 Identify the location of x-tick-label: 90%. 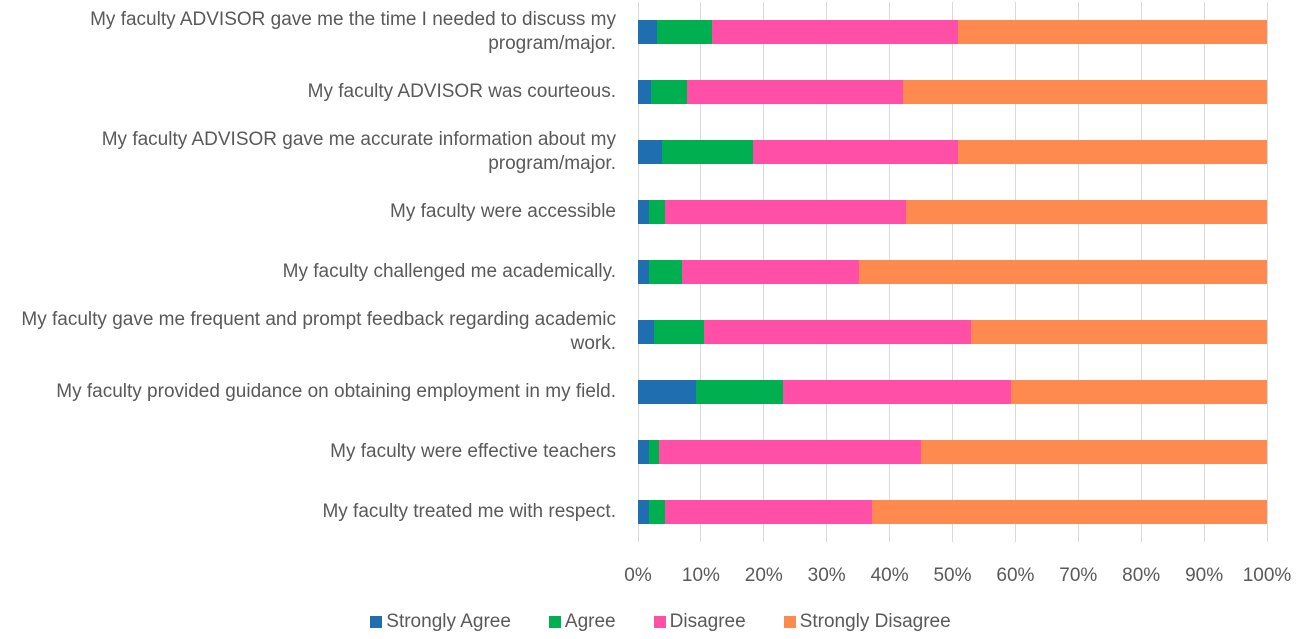
(1204, 575).